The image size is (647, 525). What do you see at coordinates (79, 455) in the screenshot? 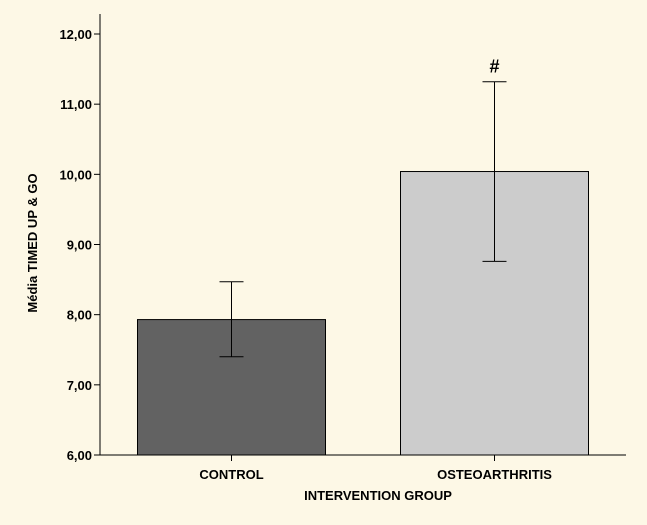
I see `y-tick-label: 6,00` at bounding box center [79, 455].